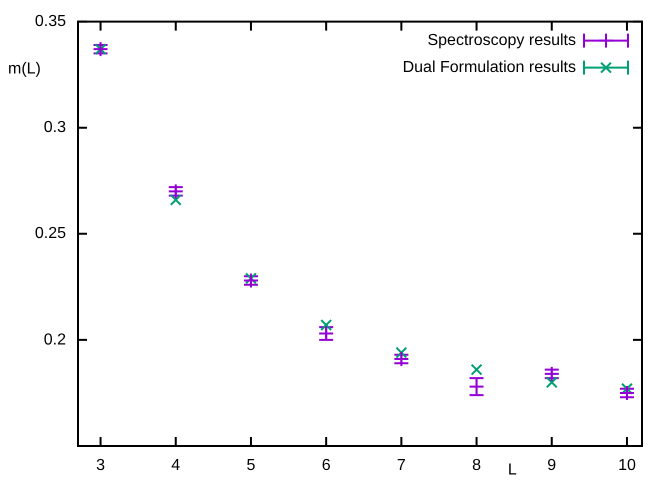 The image size is (651, 481). What do you see at coordinates (251, 465) in the screenshot?
I see `x-tick-label: 5` at bounding box center [251, 465].